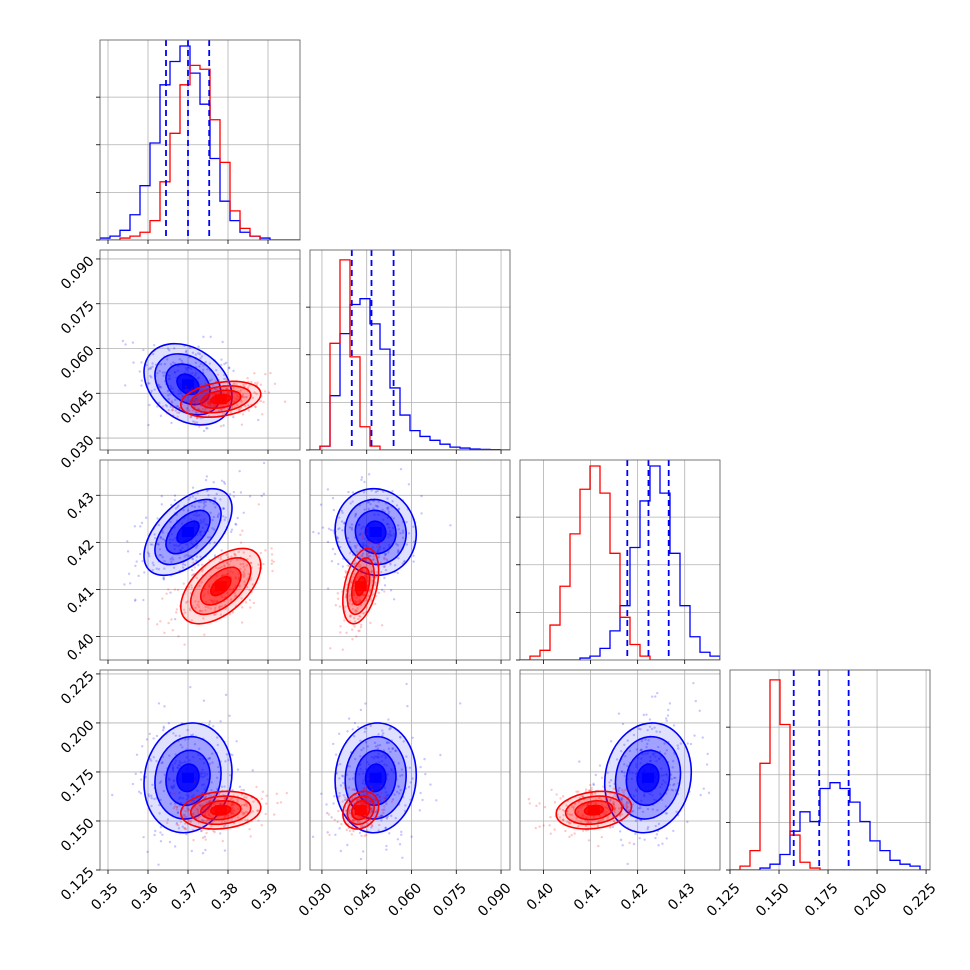 The height and width of the screenshot is (970, 970). Describe the element at coordinates (410, 350) in the screenshot. I see `panel-frame` at that location.